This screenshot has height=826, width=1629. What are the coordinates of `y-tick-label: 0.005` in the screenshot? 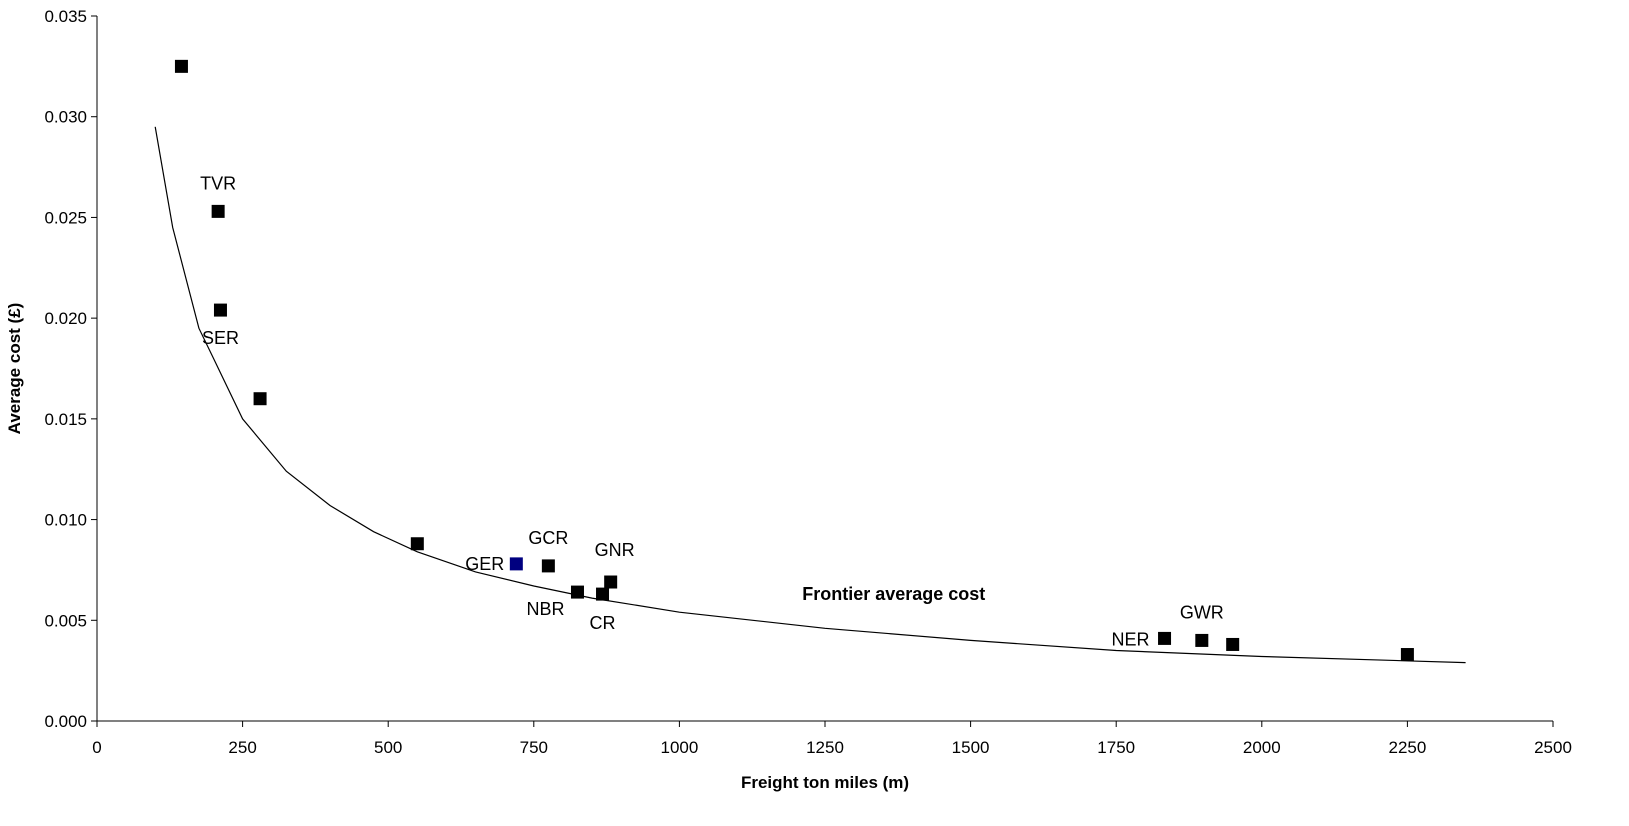 It's located at (65, 620).